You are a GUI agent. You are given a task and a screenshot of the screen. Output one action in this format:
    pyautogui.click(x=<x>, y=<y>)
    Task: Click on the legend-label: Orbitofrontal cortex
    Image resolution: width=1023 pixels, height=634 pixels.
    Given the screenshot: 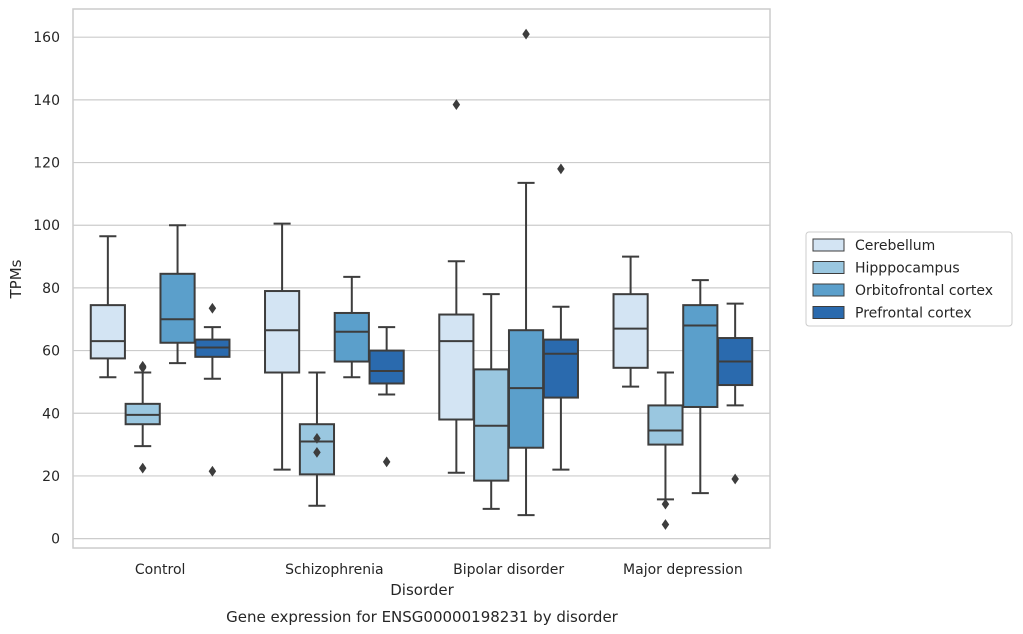 What is the action you would take?
    pyautogui.click(x=924, y=291)
    